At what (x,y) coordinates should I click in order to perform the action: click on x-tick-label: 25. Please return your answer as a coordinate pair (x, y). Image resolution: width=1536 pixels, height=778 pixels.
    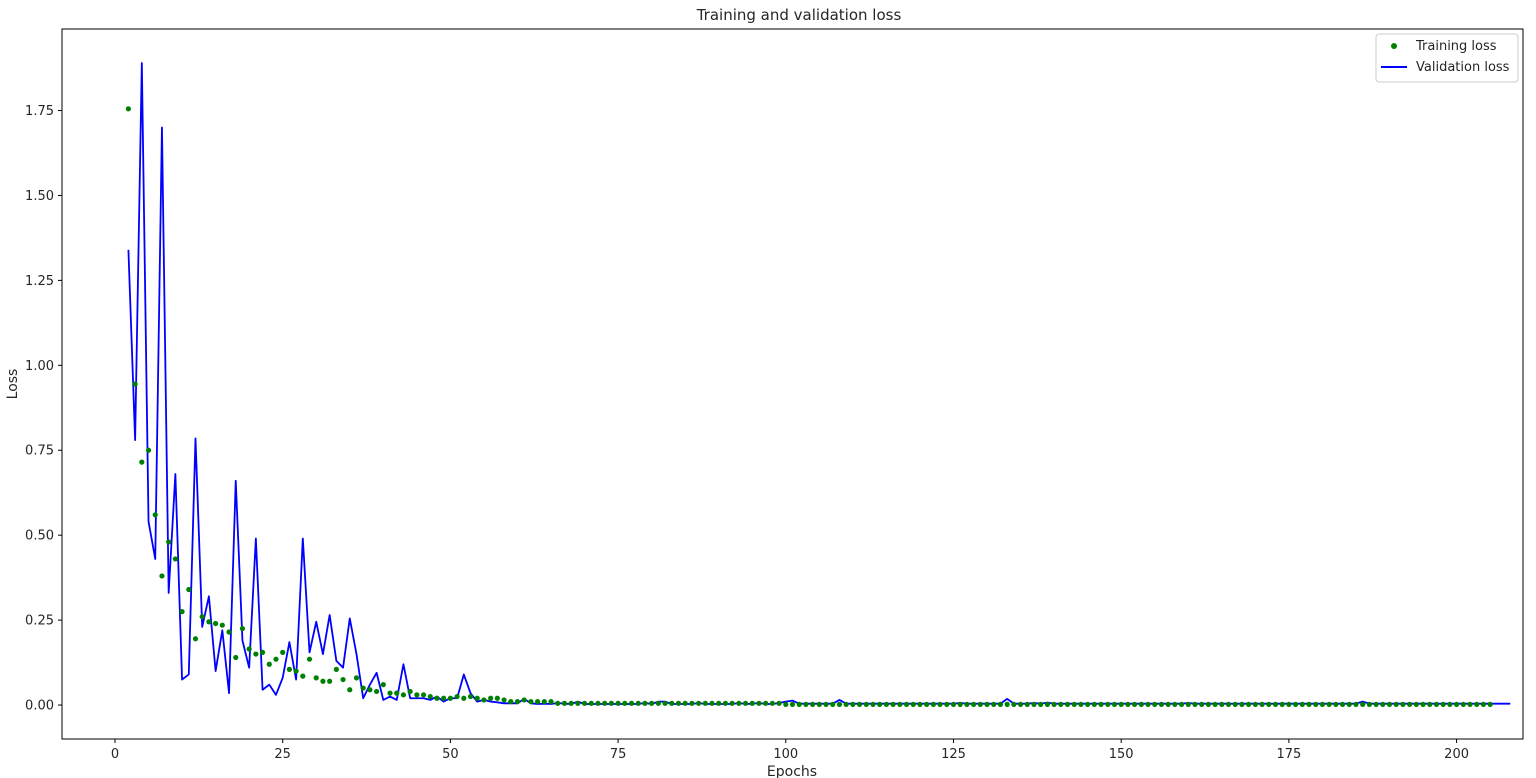
    Looking at the image, I should click on (282, 754).